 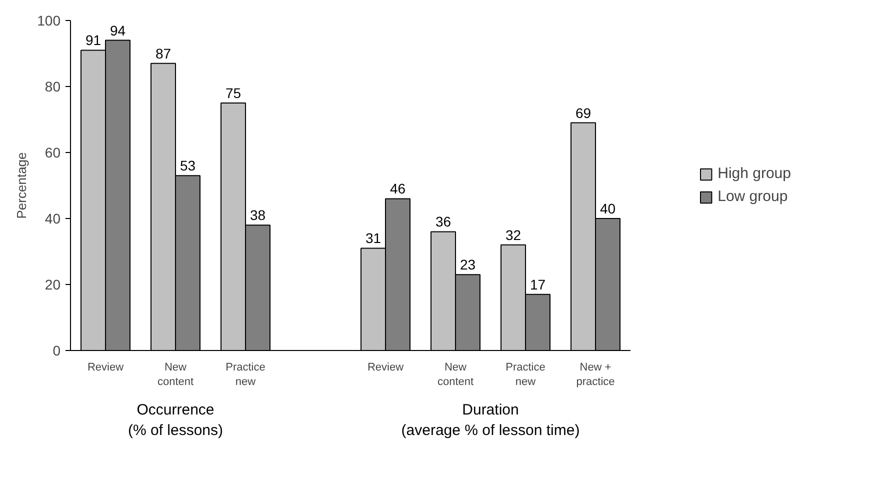 I want to click on x-tick-label: New + practice, so click(x=595, y=375).